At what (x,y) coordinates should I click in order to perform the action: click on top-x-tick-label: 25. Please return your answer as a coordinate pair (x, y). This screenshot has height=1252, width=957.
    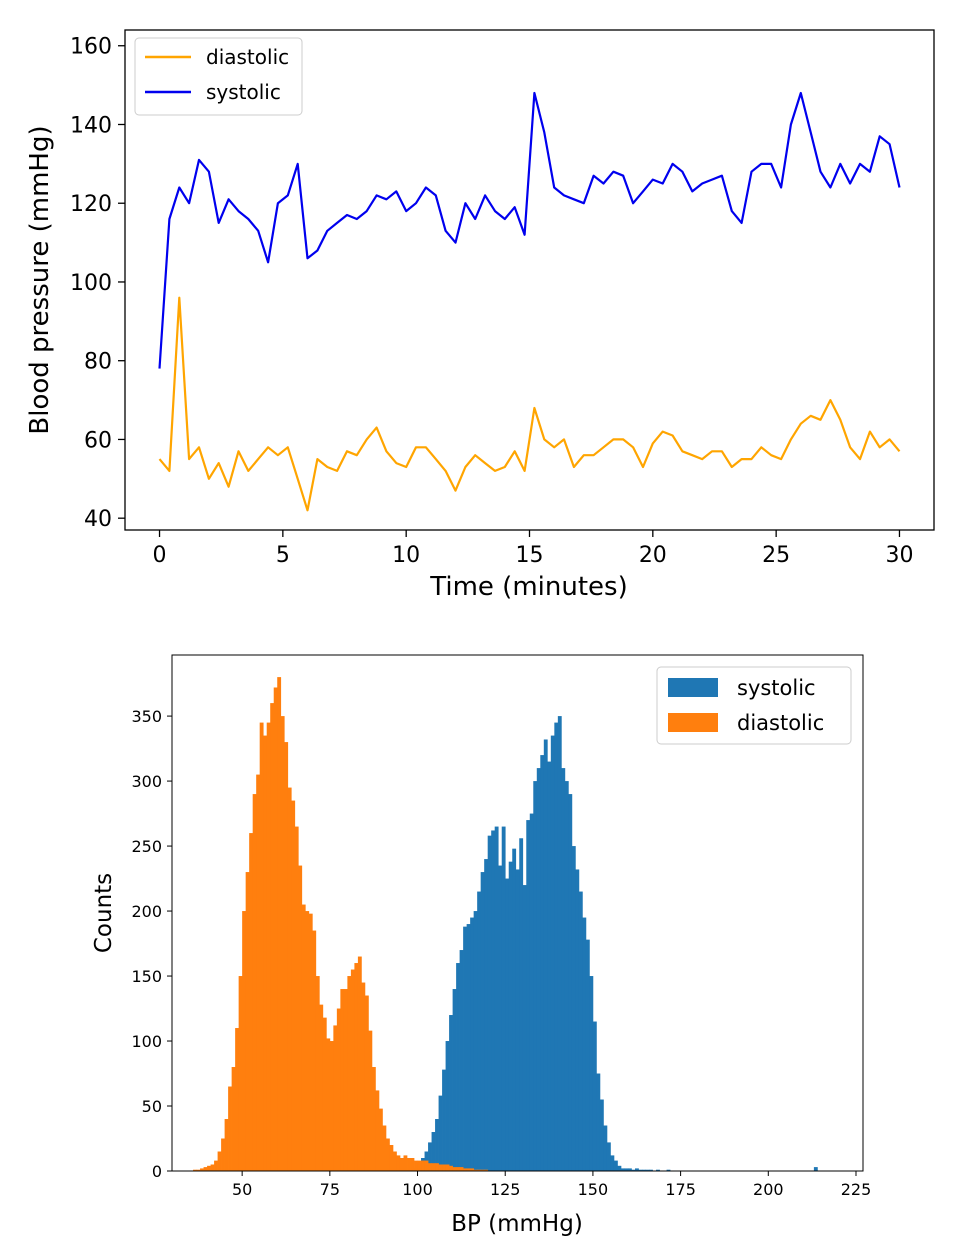
    Looking at the image, I should click on (776, 555).